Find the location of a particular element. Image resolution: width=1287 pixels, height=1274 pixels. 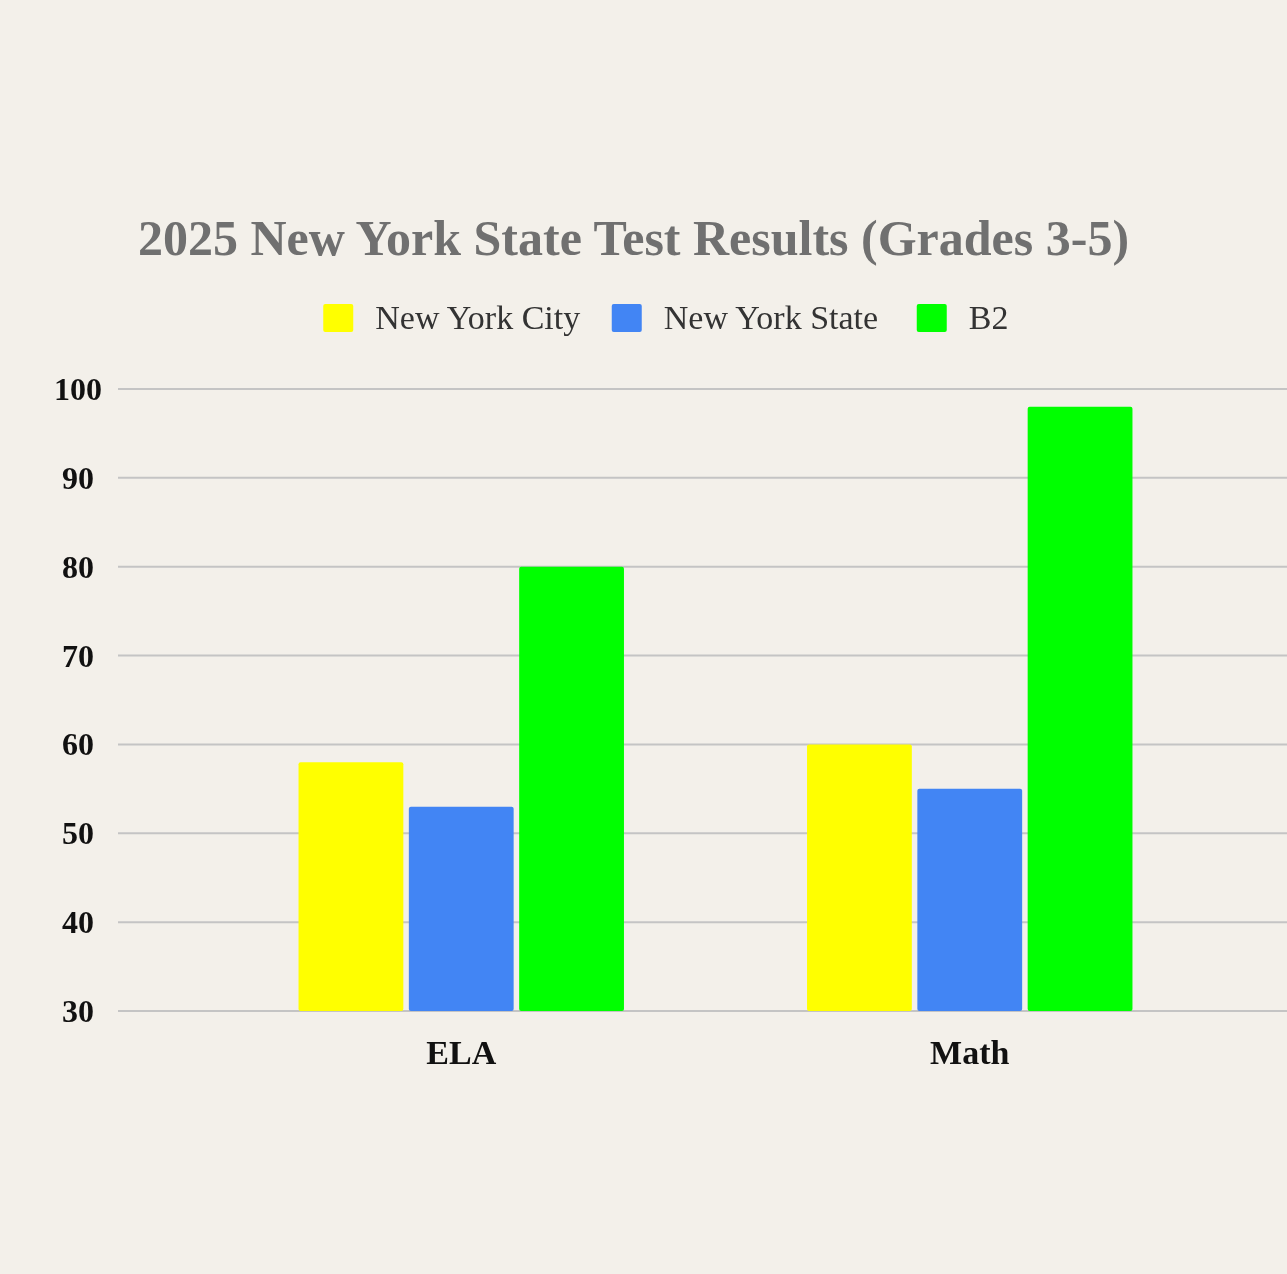

y-tick-label: 90 is located at coordinates (78, 477).